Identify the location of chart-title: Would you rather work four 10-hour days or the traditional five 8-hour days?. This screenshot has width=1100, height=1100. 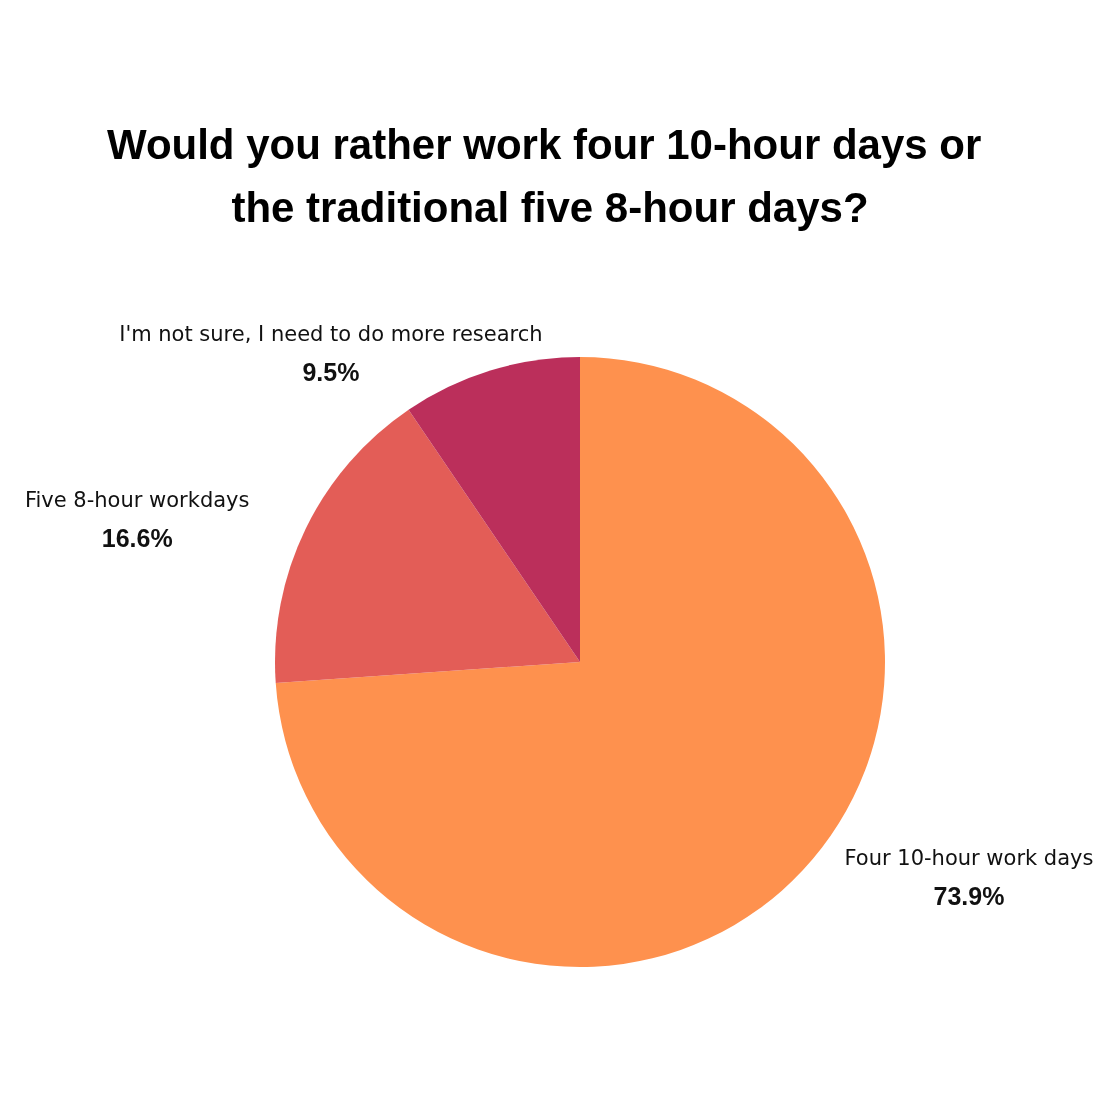
(550, 176).